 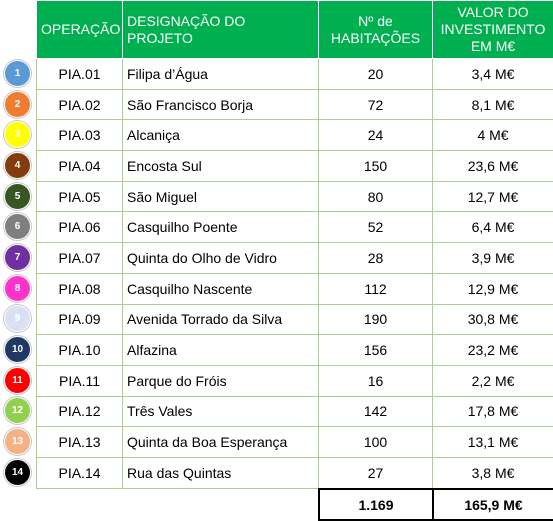 I want to click on project-name-cell: São Francisco Borja, so click(x=221, y=104).